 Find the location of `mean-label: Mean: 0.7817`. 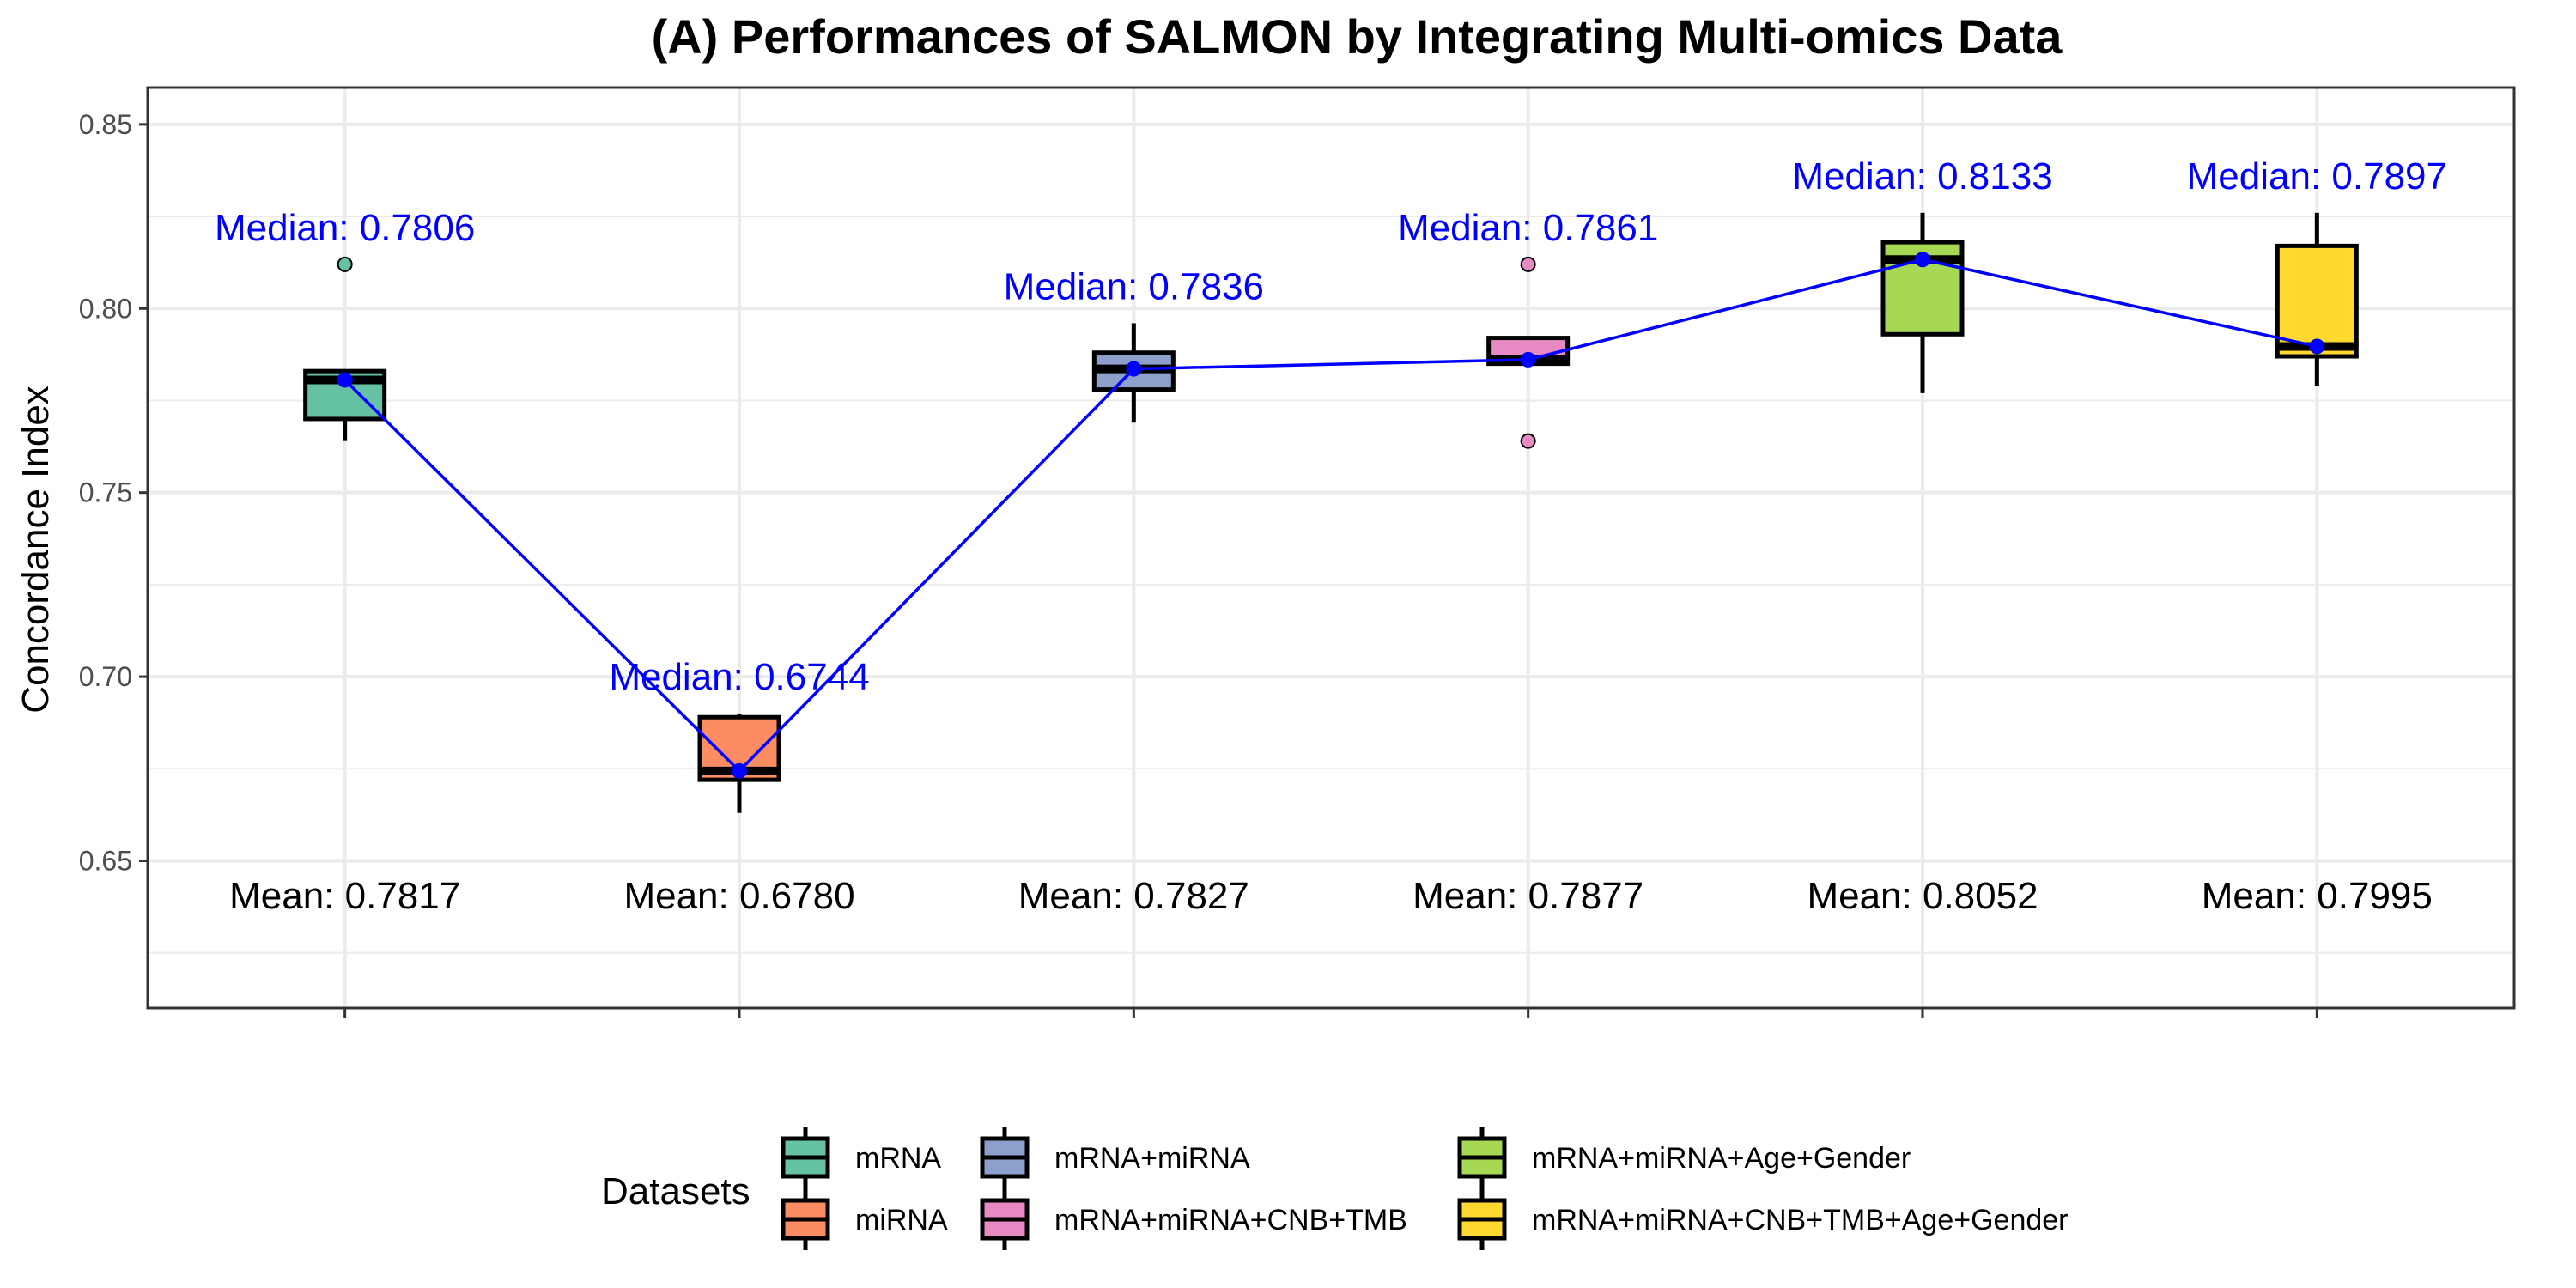

mean-label: Mean: 0.7817 is located at coordinates (345, 896).